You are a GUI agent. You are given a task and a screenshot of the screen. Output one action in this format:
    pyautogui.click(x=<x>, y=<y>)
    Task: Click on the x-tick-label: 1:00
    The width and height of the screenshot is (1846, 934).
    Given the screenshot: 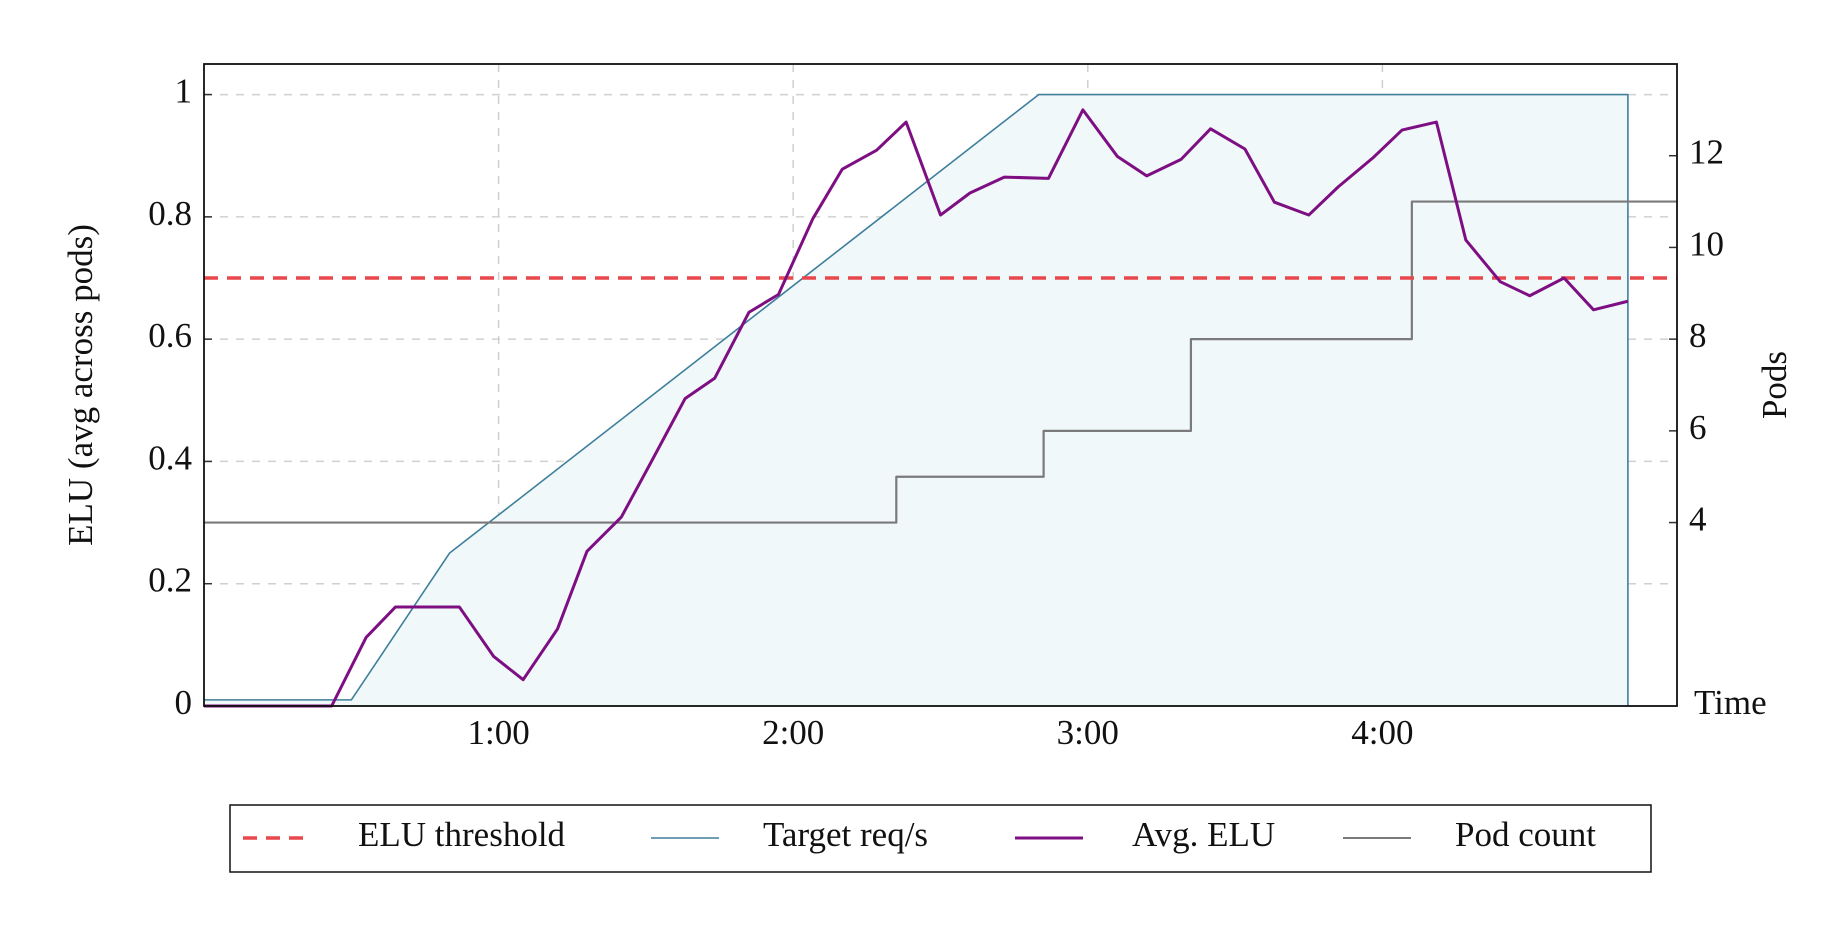 What is the action you would take?
    pyautogui.click(x=498, y=732)
    